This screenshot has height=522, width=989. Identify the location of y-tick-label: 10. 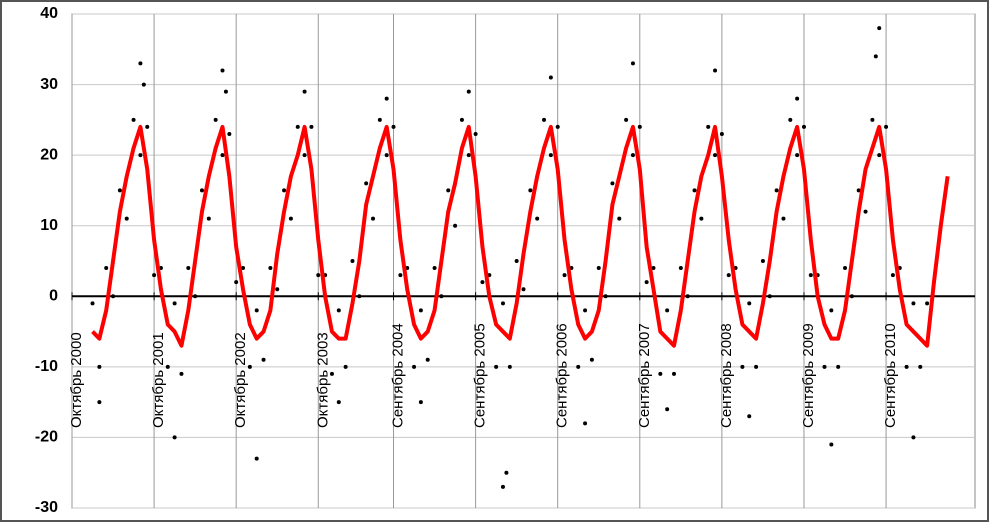
(49, 225).